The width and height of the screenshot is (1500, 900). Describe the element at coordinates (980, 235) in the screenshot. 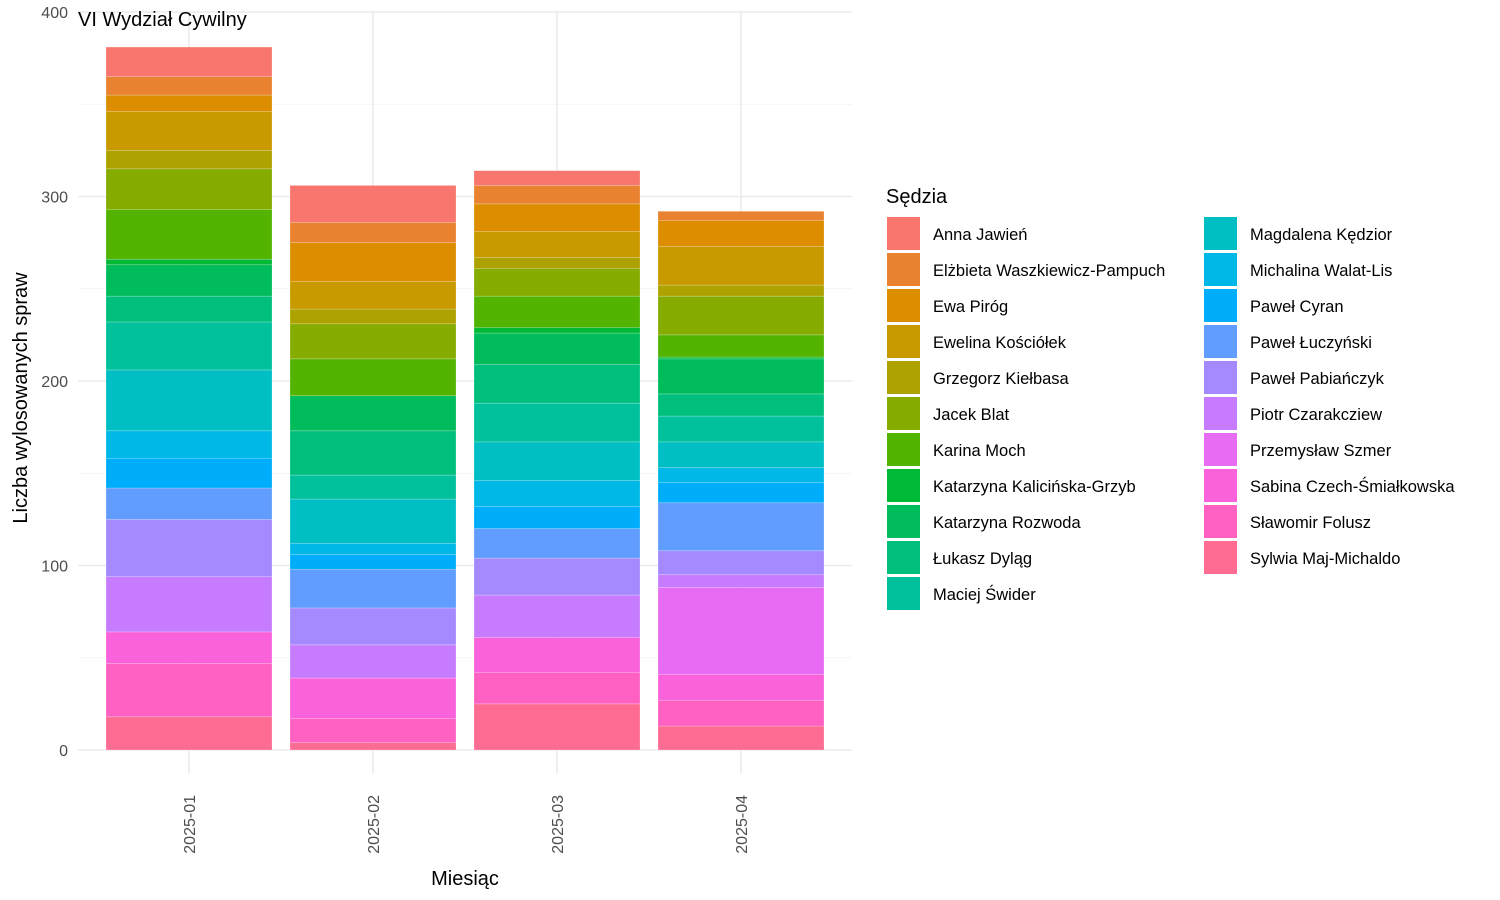

I see `legend-label: Anna Jawień` at that location.